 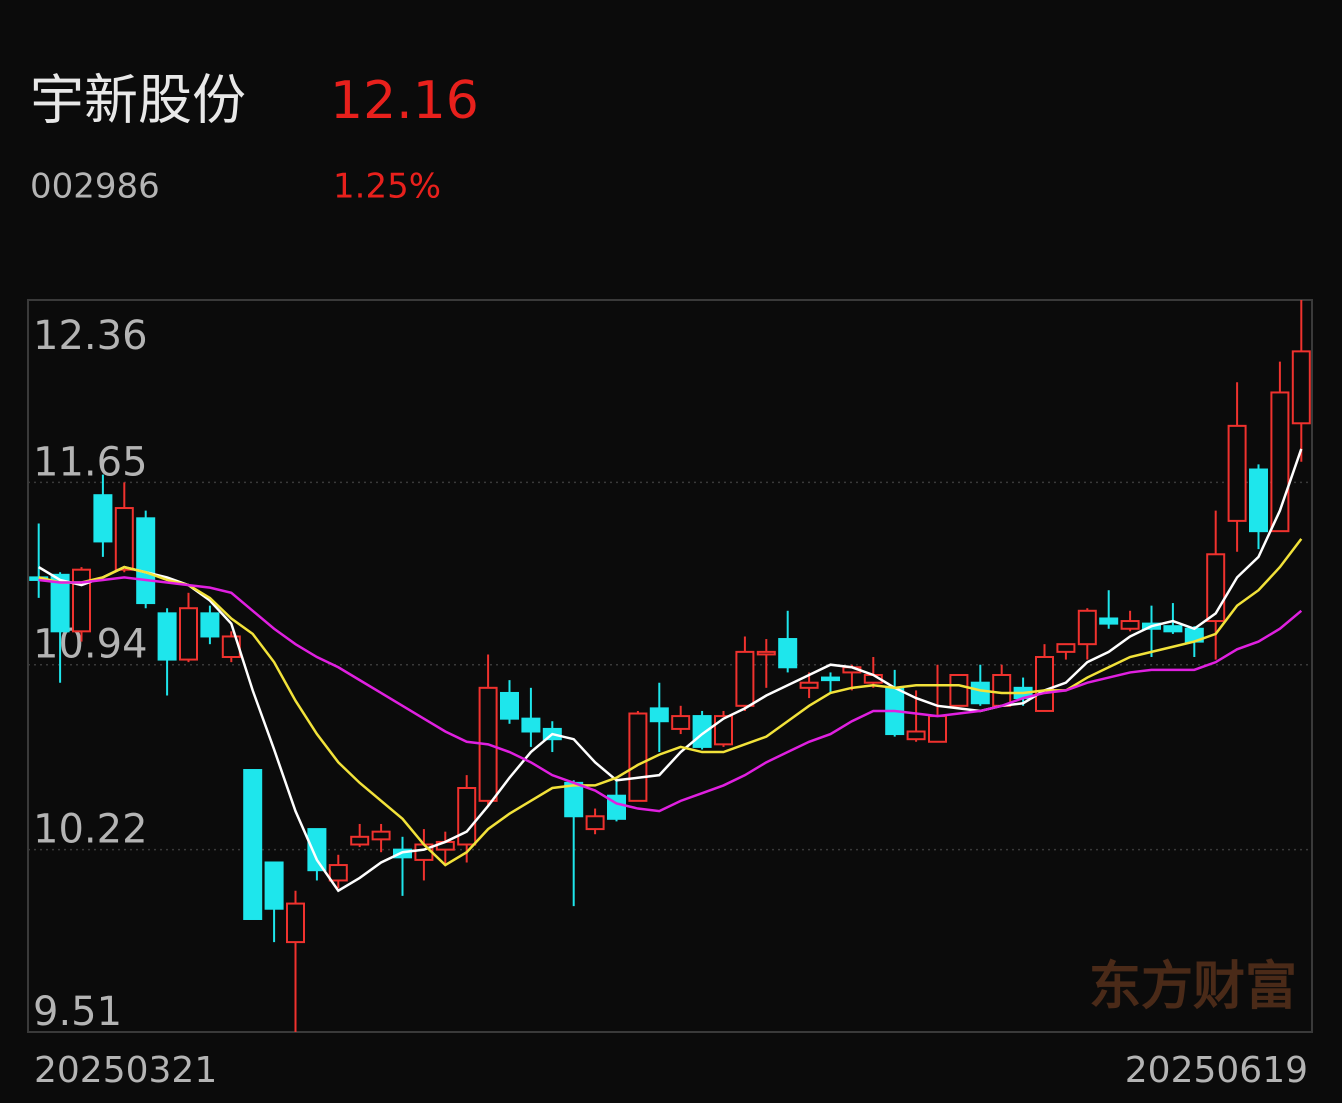 What do you see at coordinates (90, 830) in the screenshot?
I see `y-tick-label: 10.22` at bounding box center [90, 830].